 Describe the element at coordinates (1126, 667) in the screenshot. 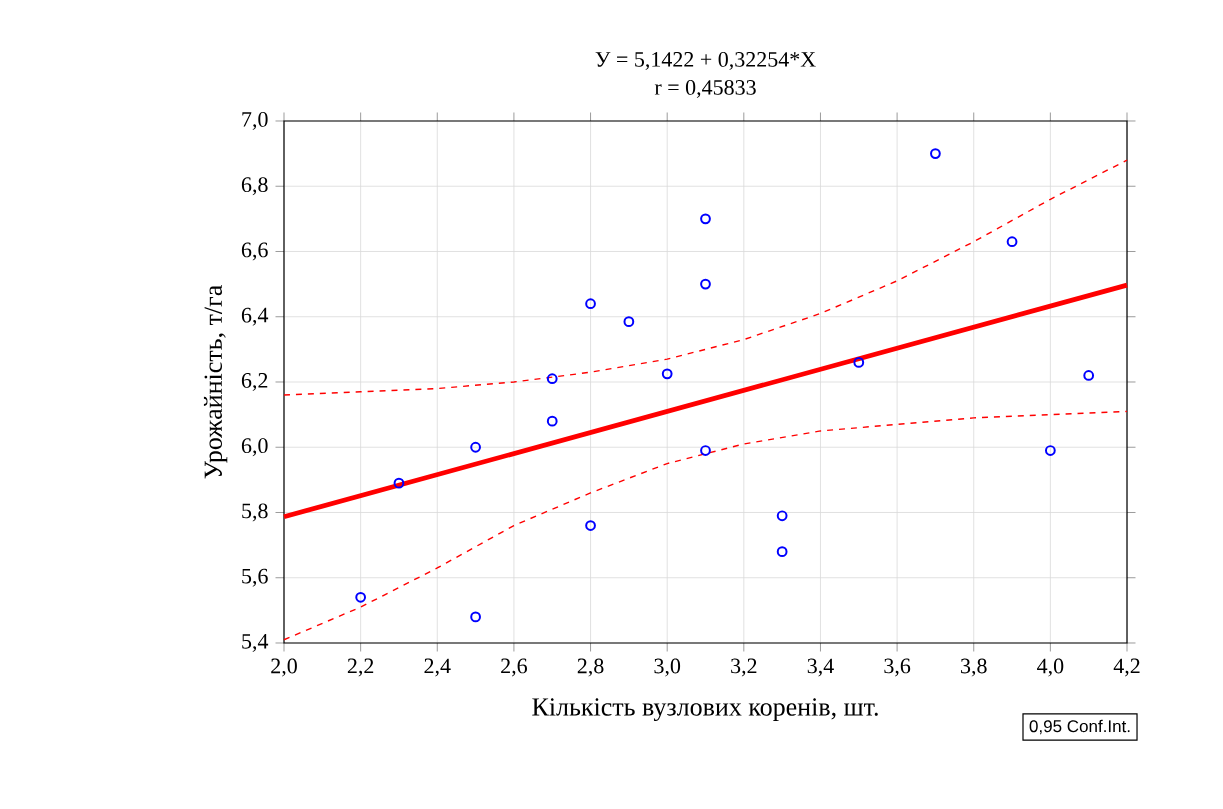

I see `x-tick-label: 4,2` at that location.